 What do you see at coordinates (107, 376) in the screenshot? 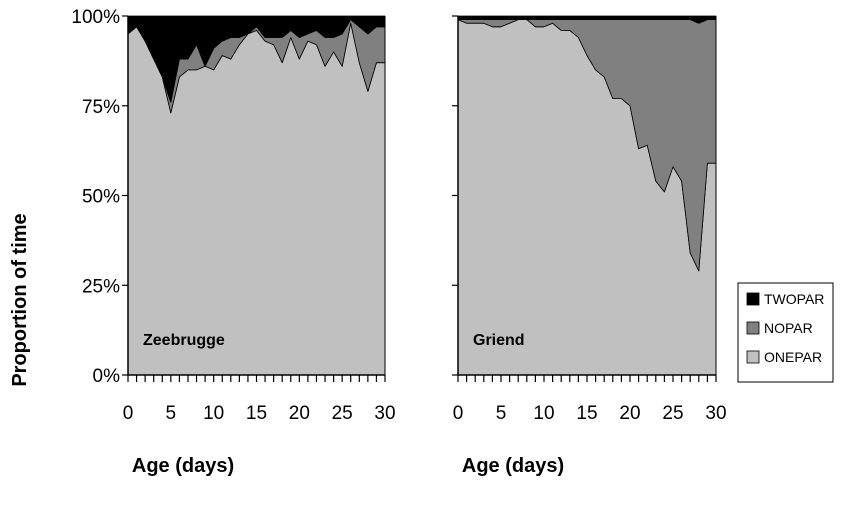
I see `y-tick-label: 0%` at bounding box center [107, 376].